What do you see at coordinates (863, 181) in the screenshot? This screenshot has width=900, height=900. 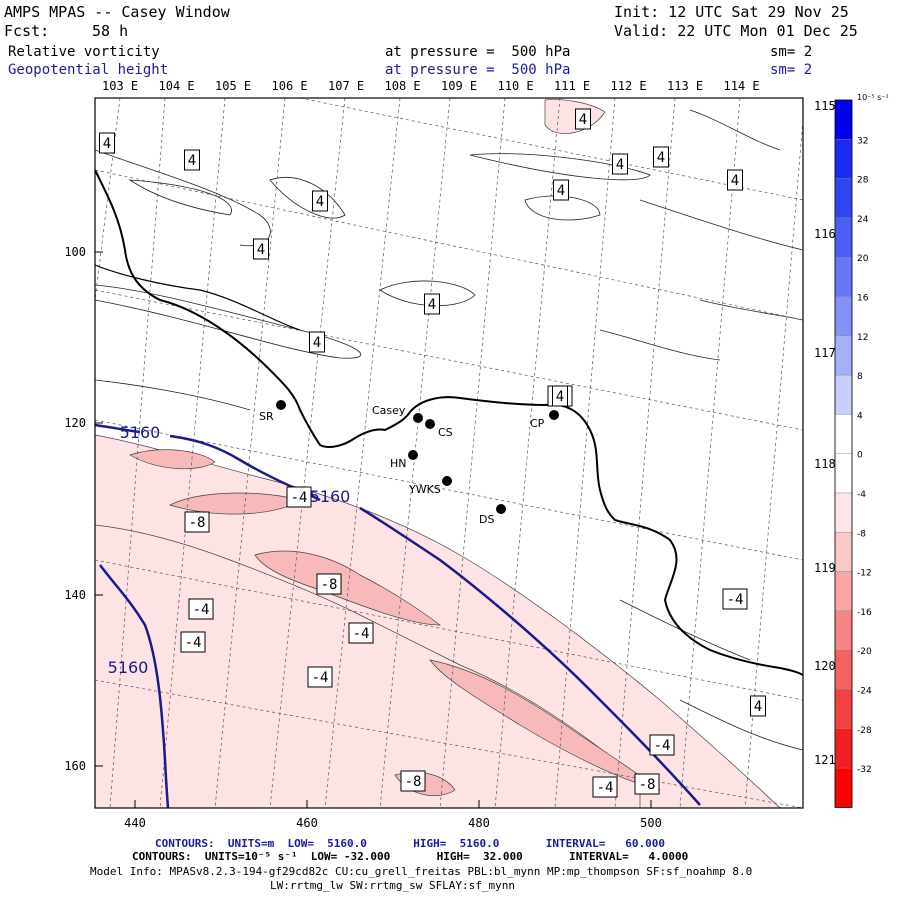 I see `colorbar-label: 28` at bounding box center [863, 181].